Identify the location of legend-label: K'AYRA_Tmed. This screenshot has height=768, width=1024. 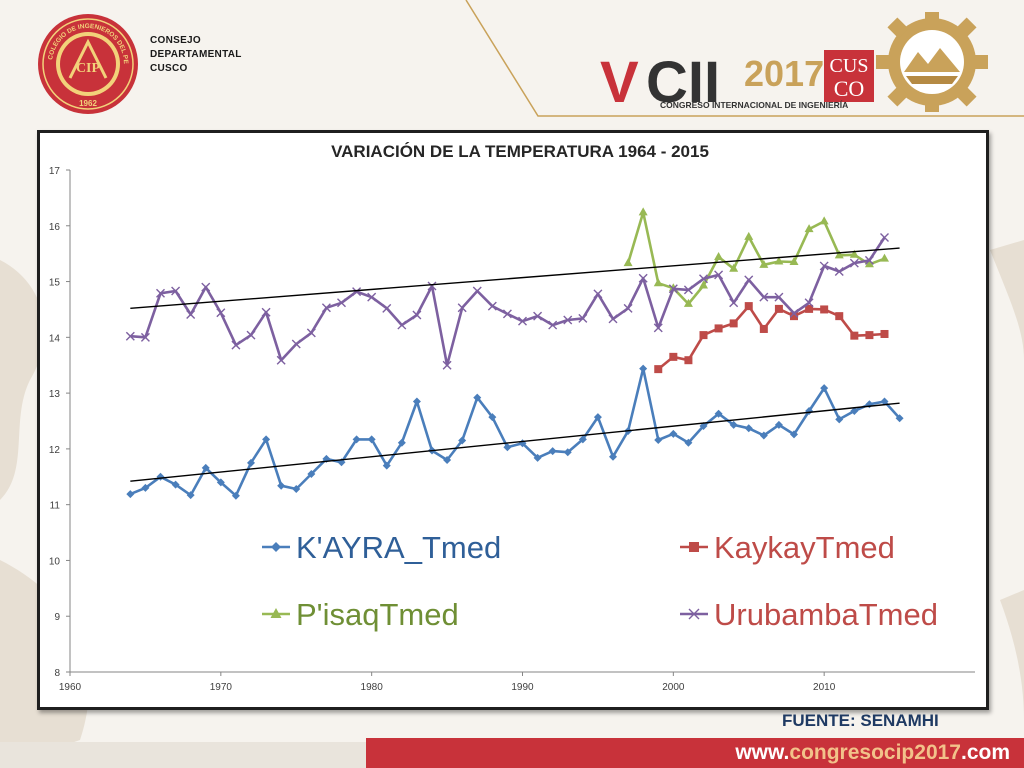
(398, 547).